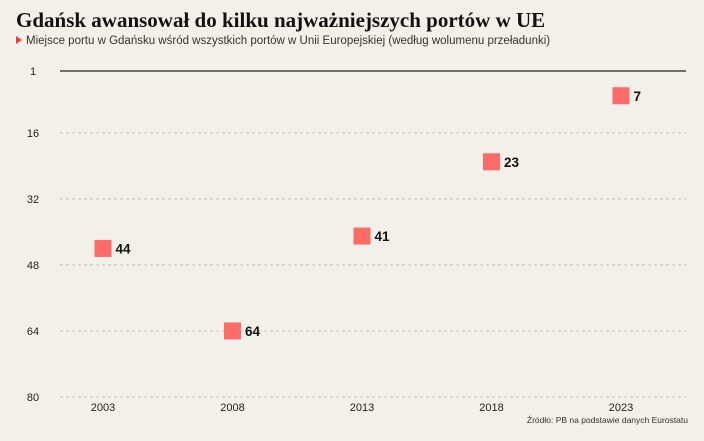 The image size is (704, 441). What do you see at coordinates (33, 398) in the screenshot?
I see `y-tick-label: 80` at bounding box center [33, 398].